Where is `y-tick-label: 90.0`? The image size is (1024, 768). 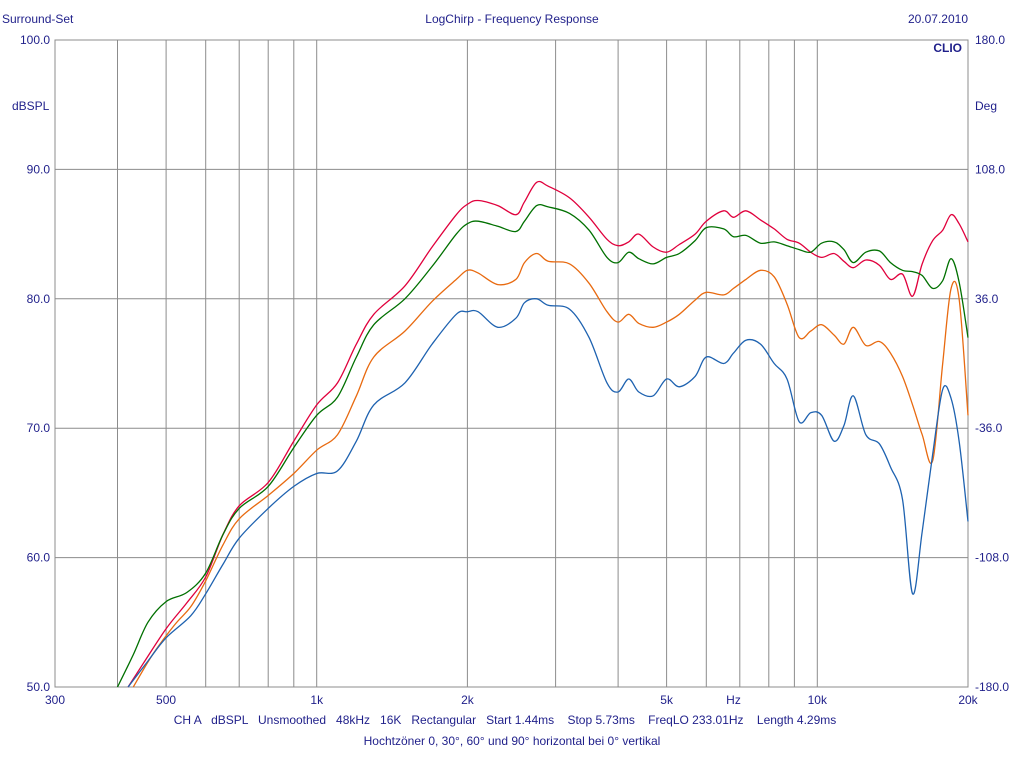 y-tick-label: 90.0 is located at coordinates (39, 169).